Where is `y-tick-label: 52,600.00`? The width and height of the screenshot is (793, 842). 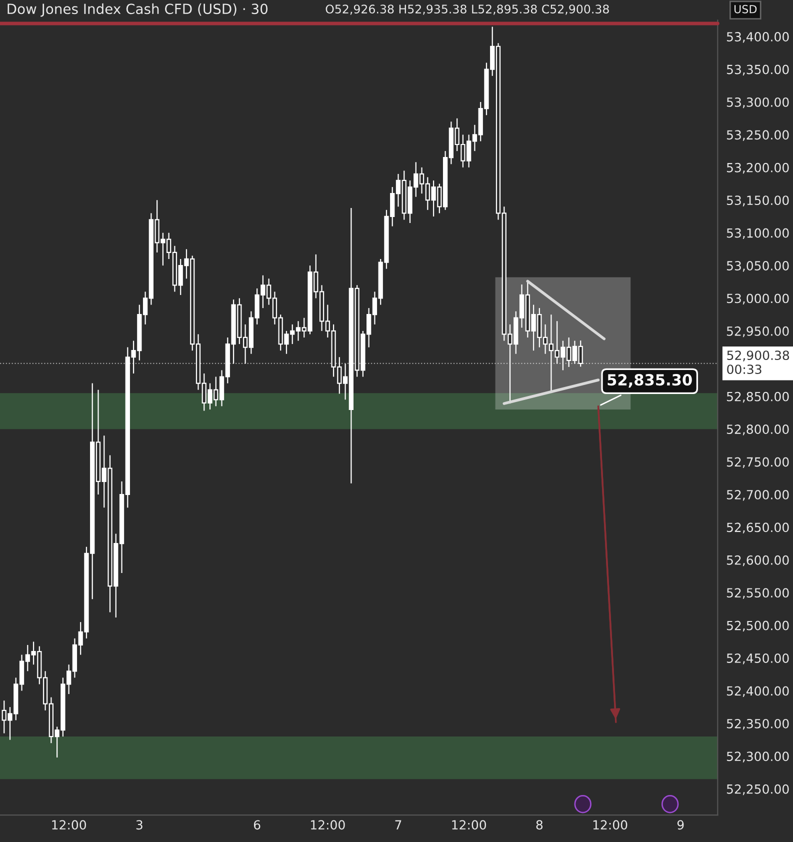
y-tick-label: 52,600.00 is located at coordinates (757, 560).